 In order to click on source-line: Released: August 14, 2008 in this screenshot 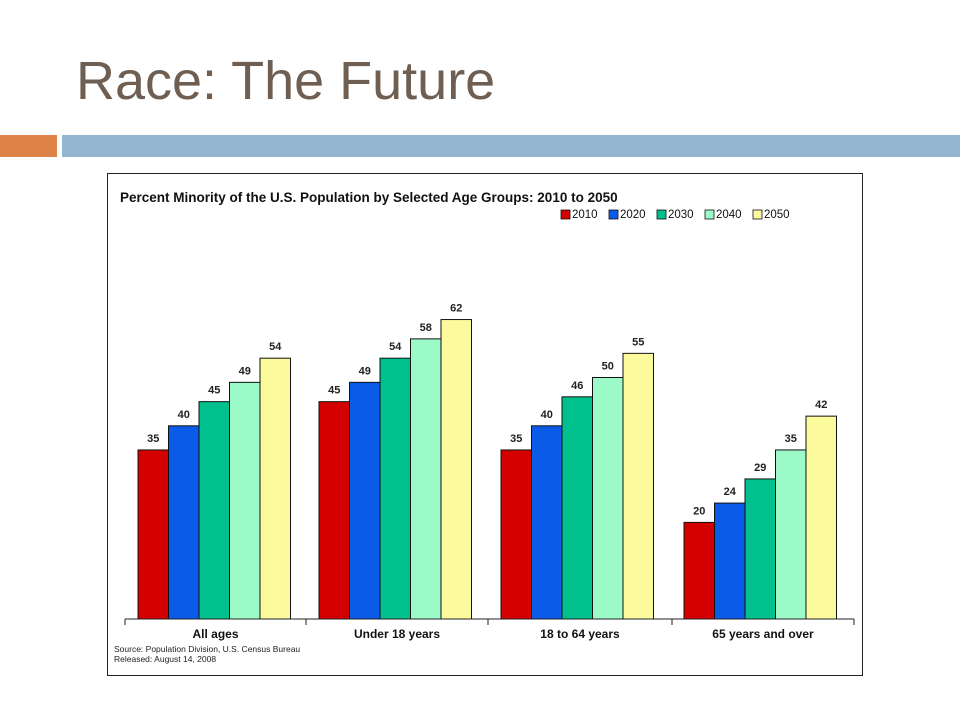, I will do `click(165, 659)`.